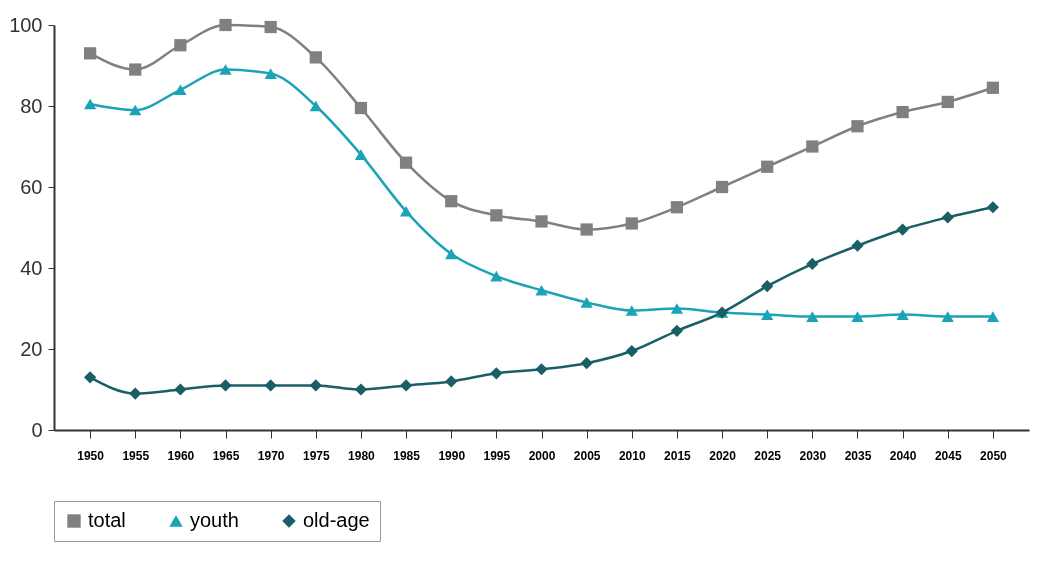 The image size is (1054, 576). What do you see at coordinates (858, 455) in the screenshot?
I see `x-tick-label: 2035` at bounding box center [858, 455].